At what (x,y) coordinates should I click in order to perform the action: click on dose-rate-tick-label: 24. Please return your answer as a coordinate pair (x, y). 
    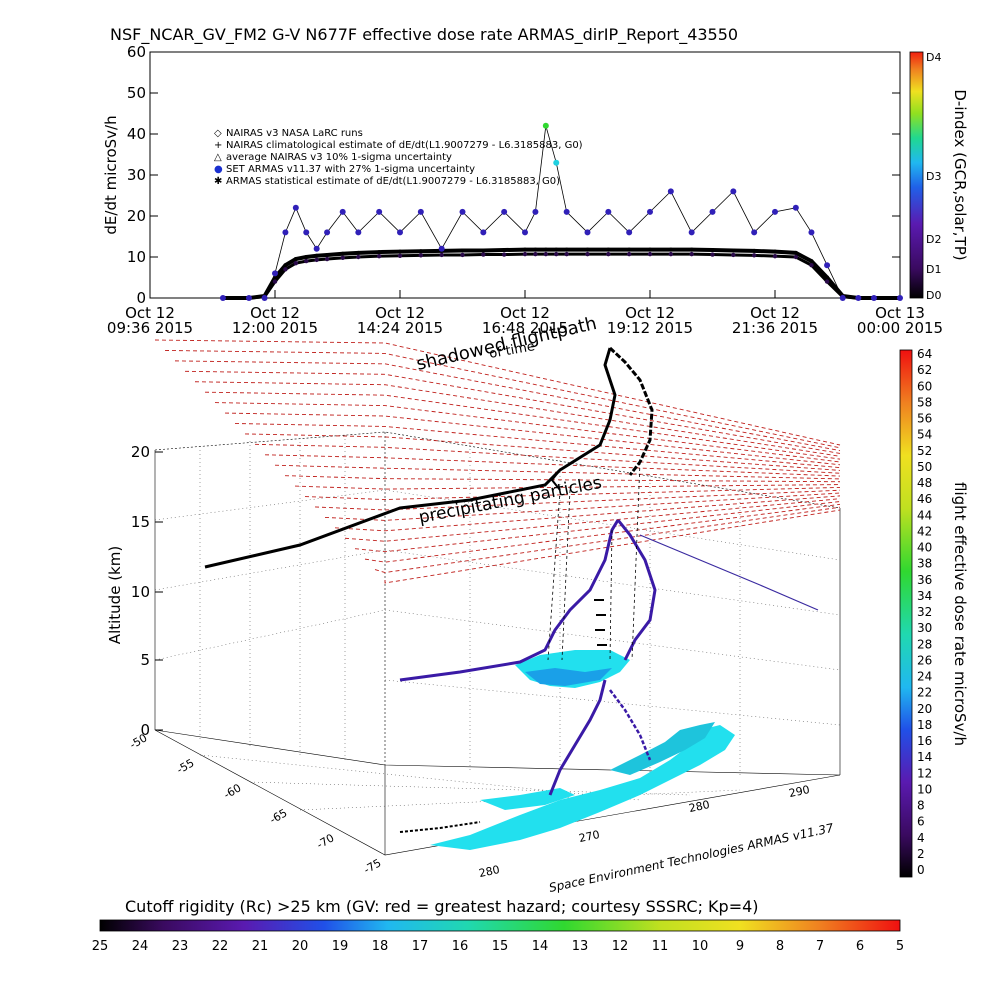
    Looking at the image, I should click on (924, 677).